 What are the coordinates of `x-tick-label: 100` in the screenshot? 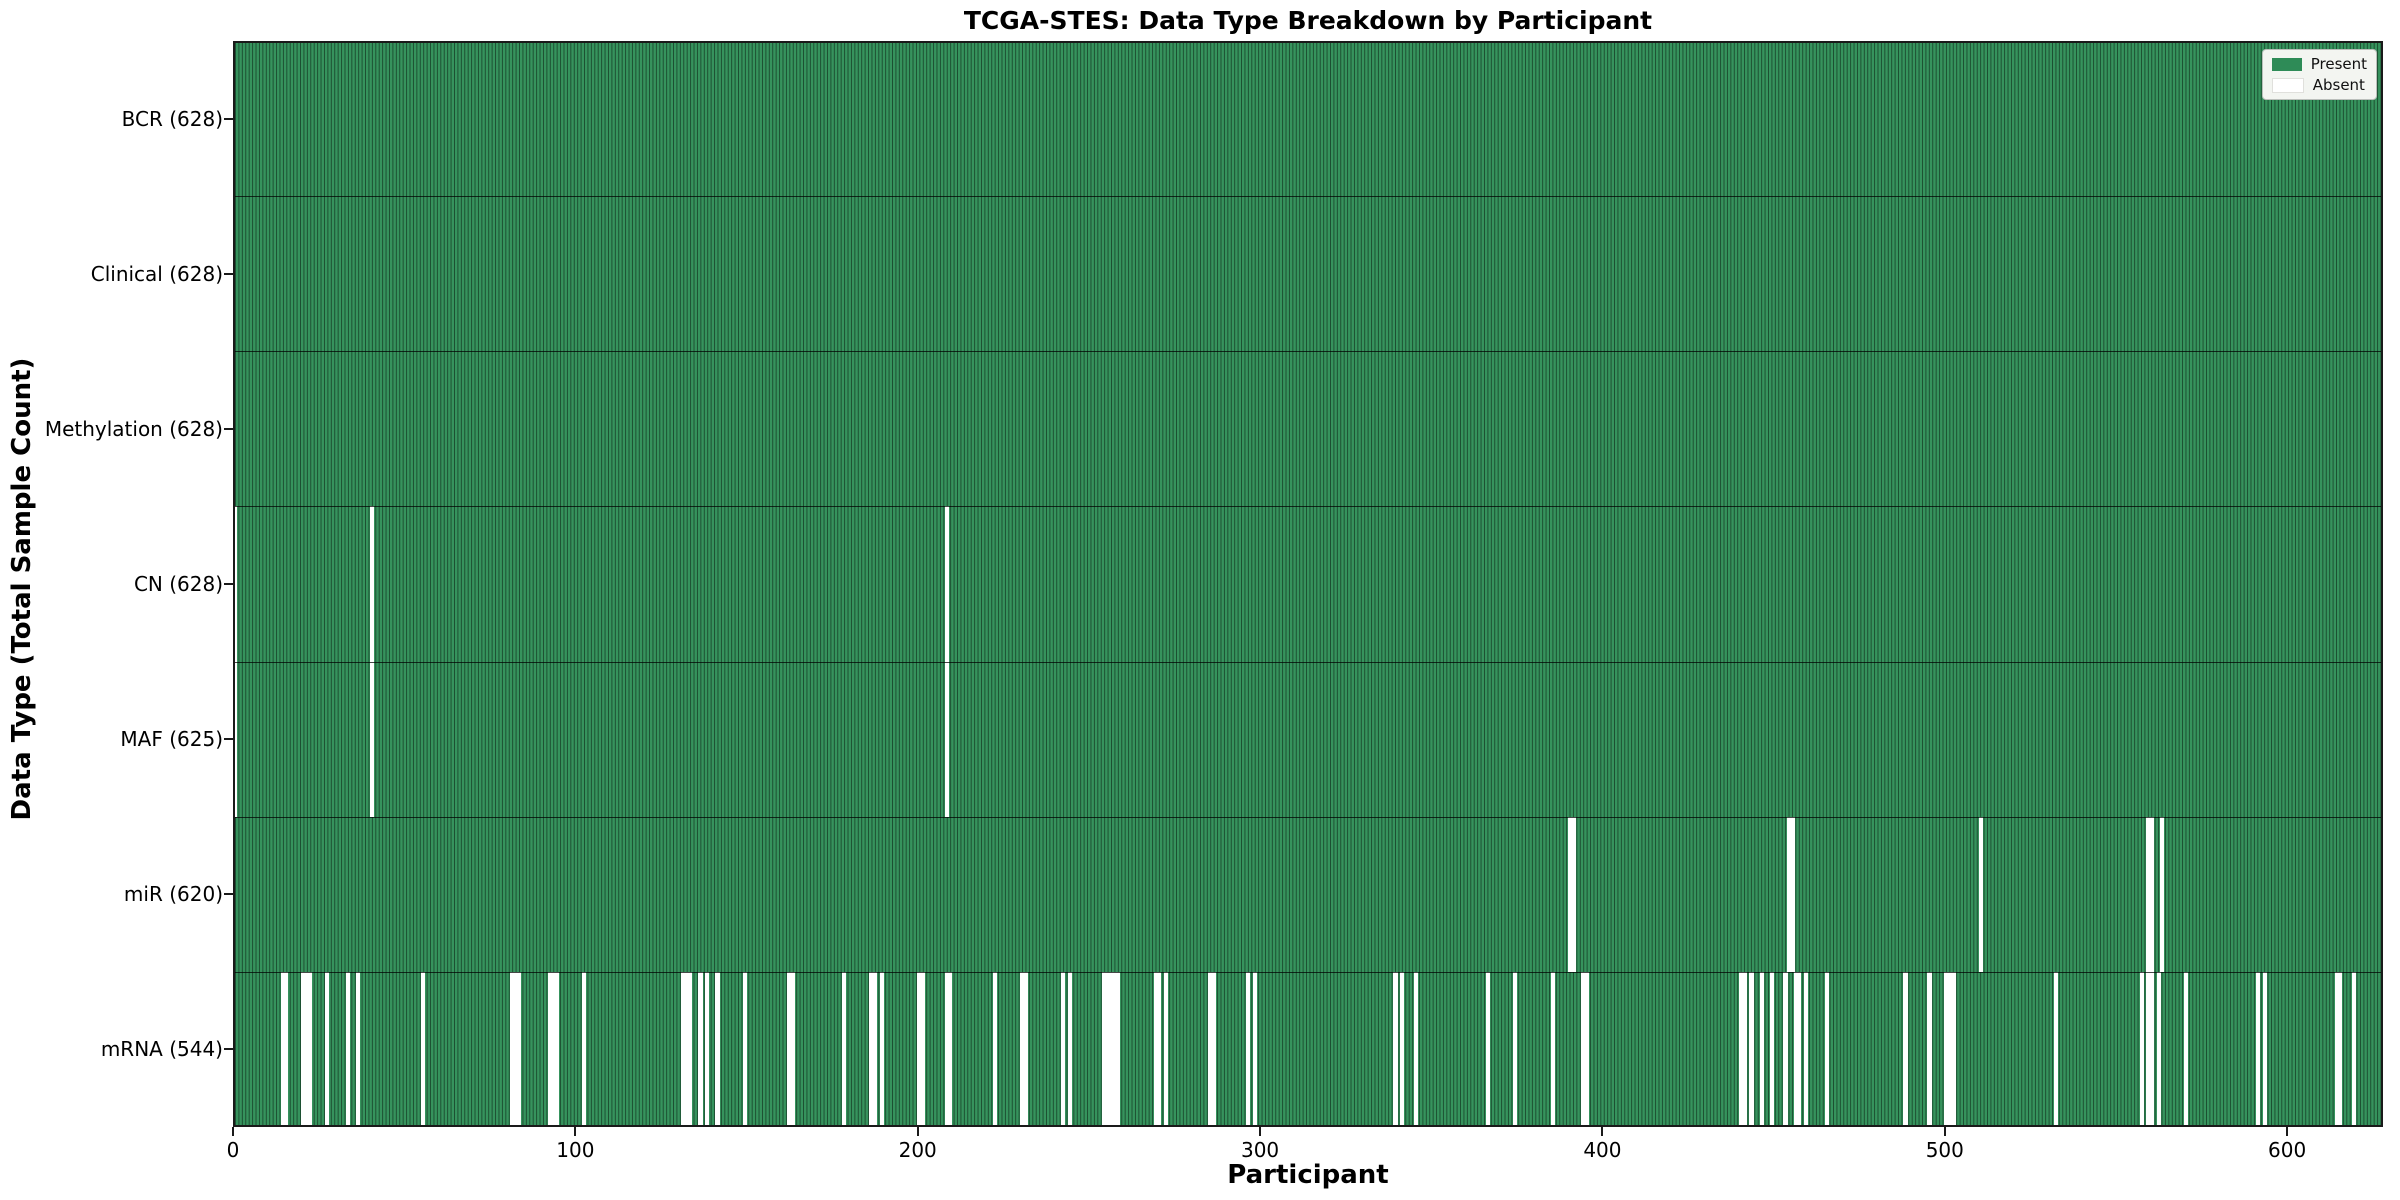 It's located at (575, 1150).